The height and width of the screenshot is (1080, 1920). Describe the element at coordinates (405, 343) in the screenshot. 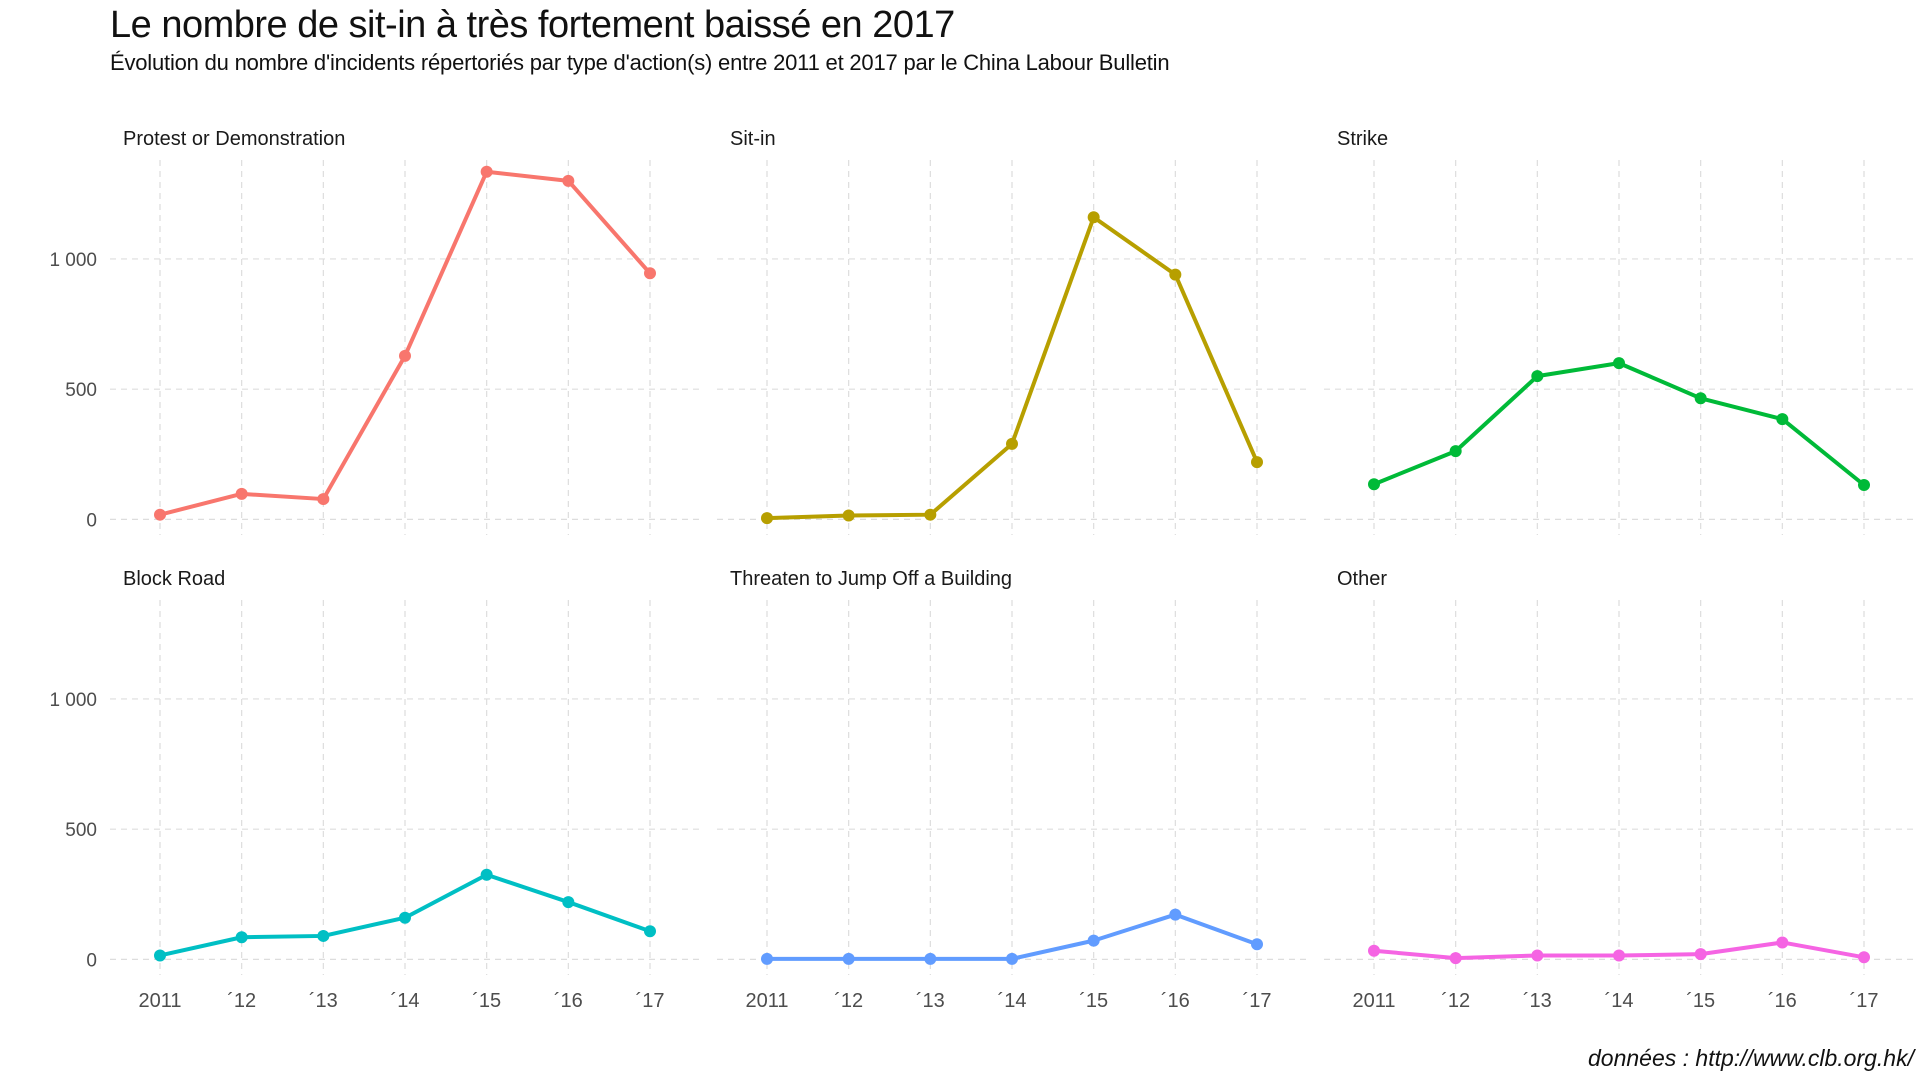

I see `series-line` at that location.